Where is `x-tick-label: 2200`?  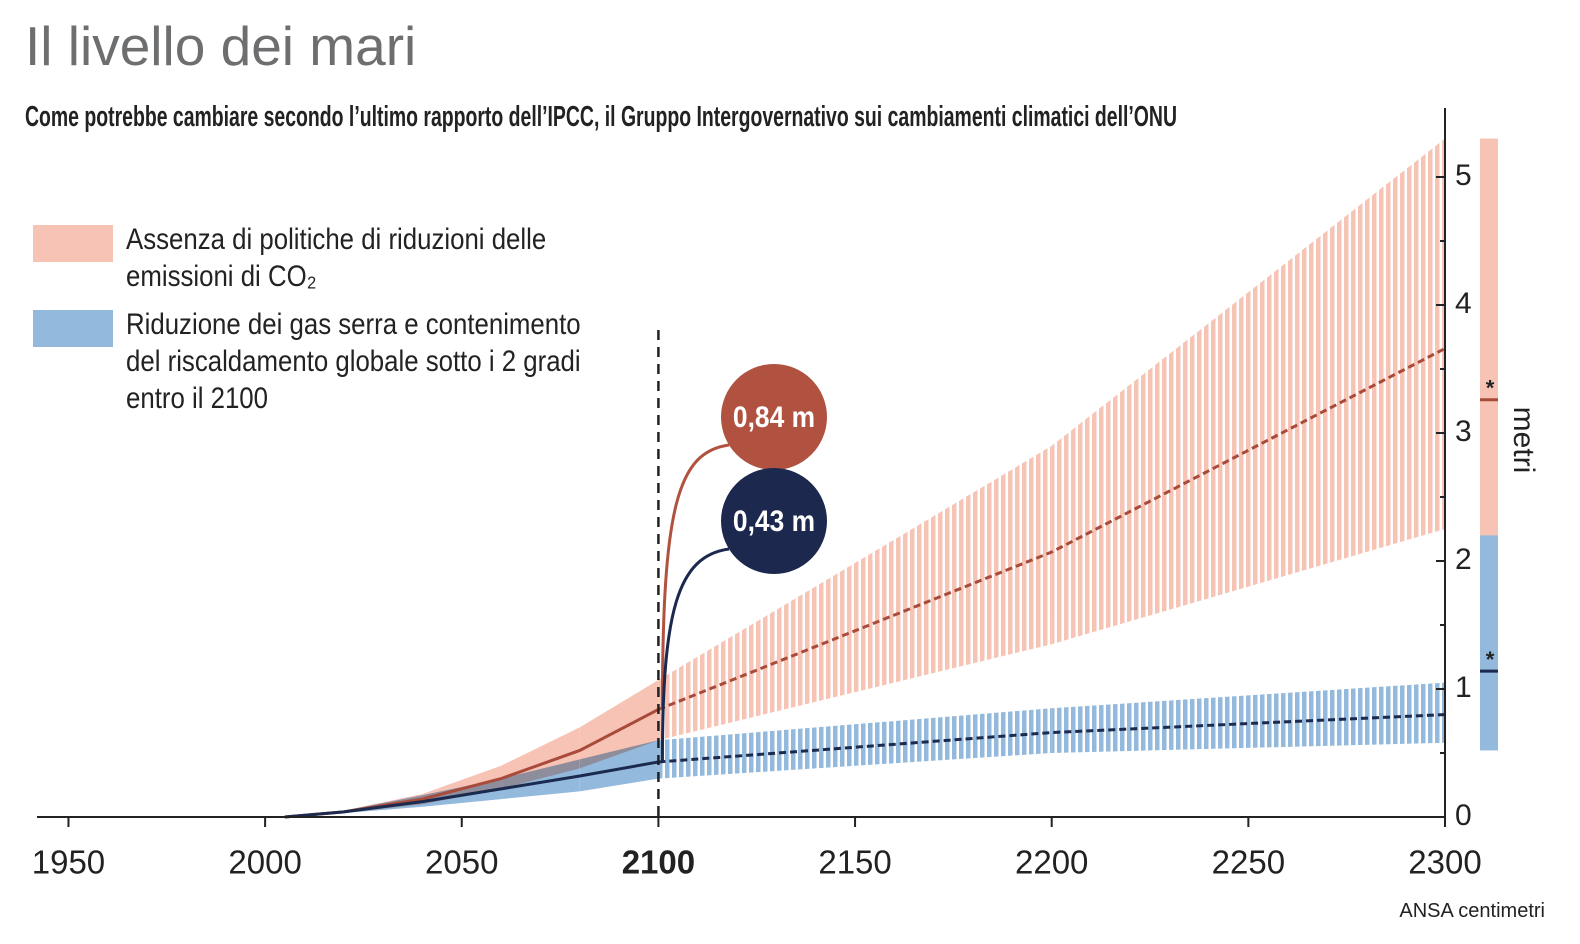
x-tick-label: 2200 is located at coordinates (1051, 862).